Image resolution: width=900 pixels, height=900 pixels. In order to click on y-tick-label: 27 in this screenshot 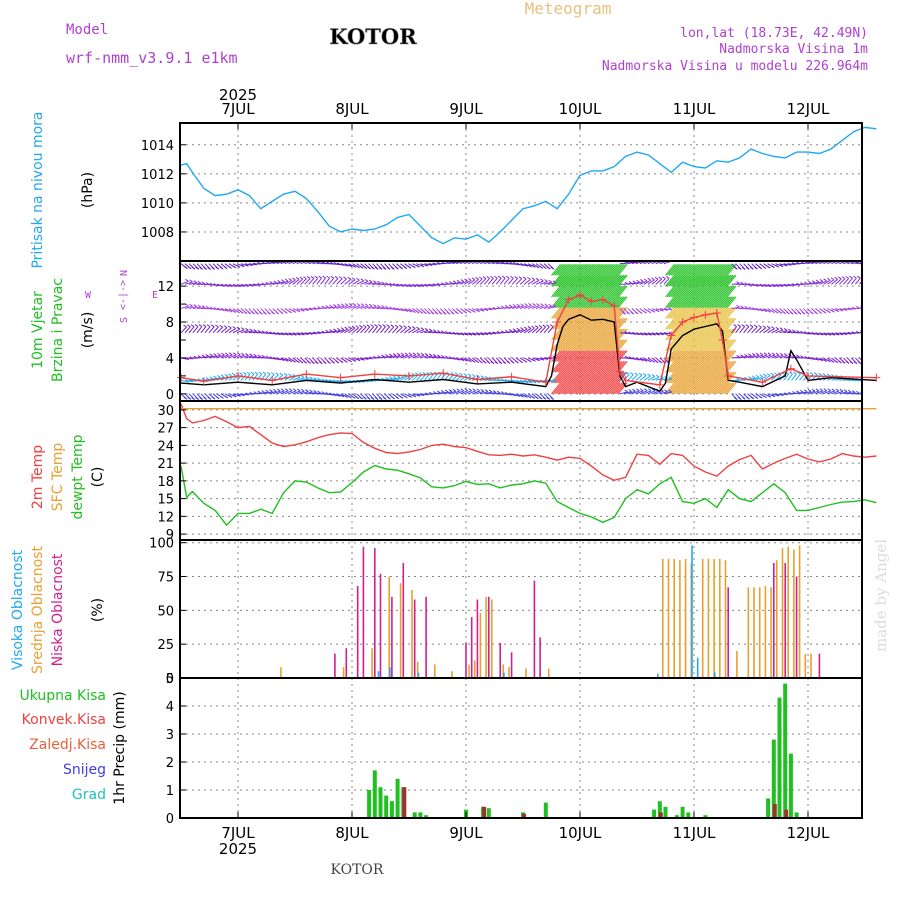, I will do `click(165, 429)`.